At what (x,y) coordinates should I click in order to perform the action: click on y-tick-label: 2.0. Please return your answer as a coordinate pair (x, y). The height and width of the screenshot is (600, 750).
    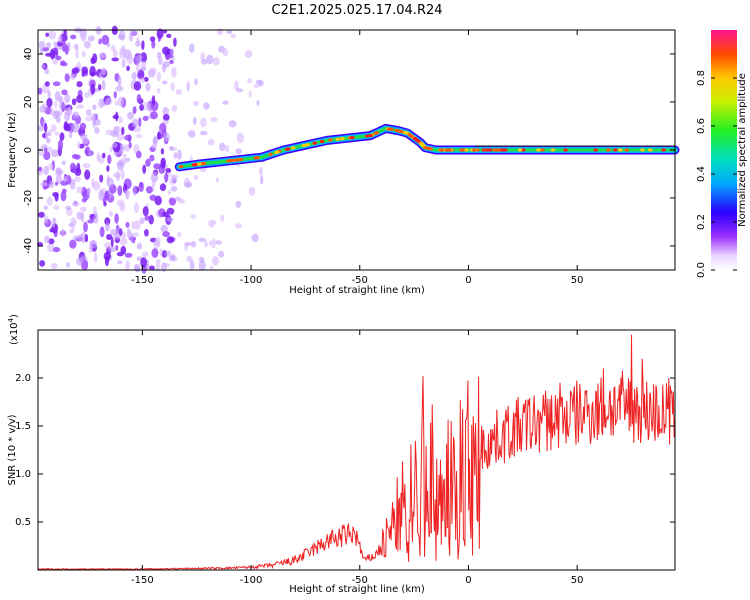
    Looking at the image, I should click on (23, 378).